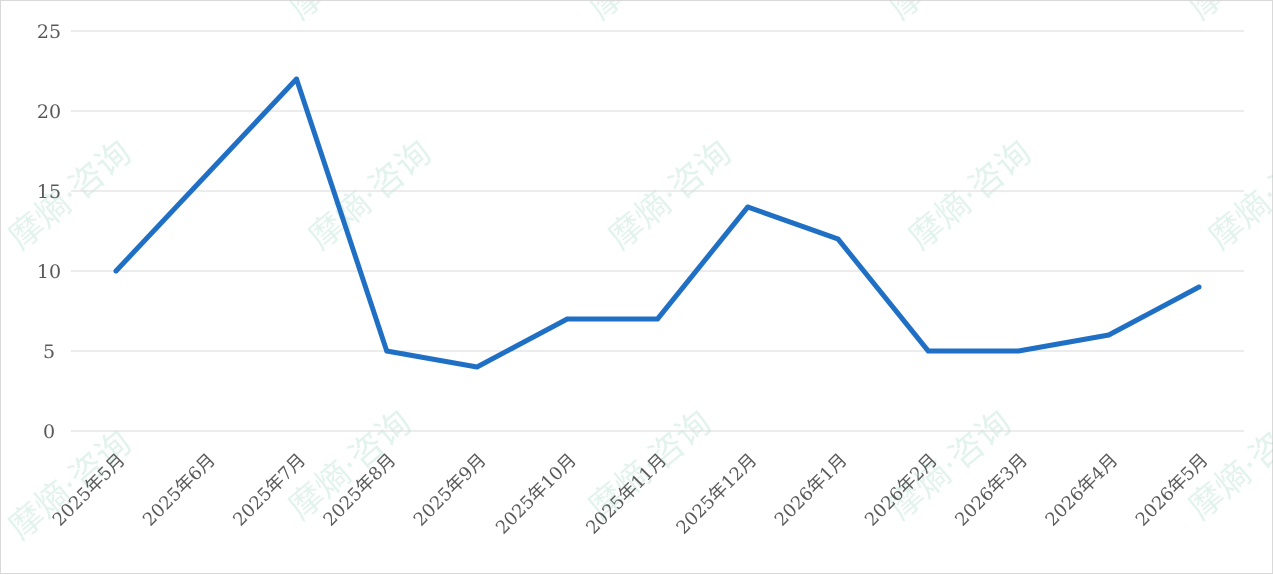 This screenshot has height=575, width=1273. What do you see at coordinates (179, 490) in the screenshot?
I see `x-tick-label: 2025年6月` at bounding box center [179, 490].